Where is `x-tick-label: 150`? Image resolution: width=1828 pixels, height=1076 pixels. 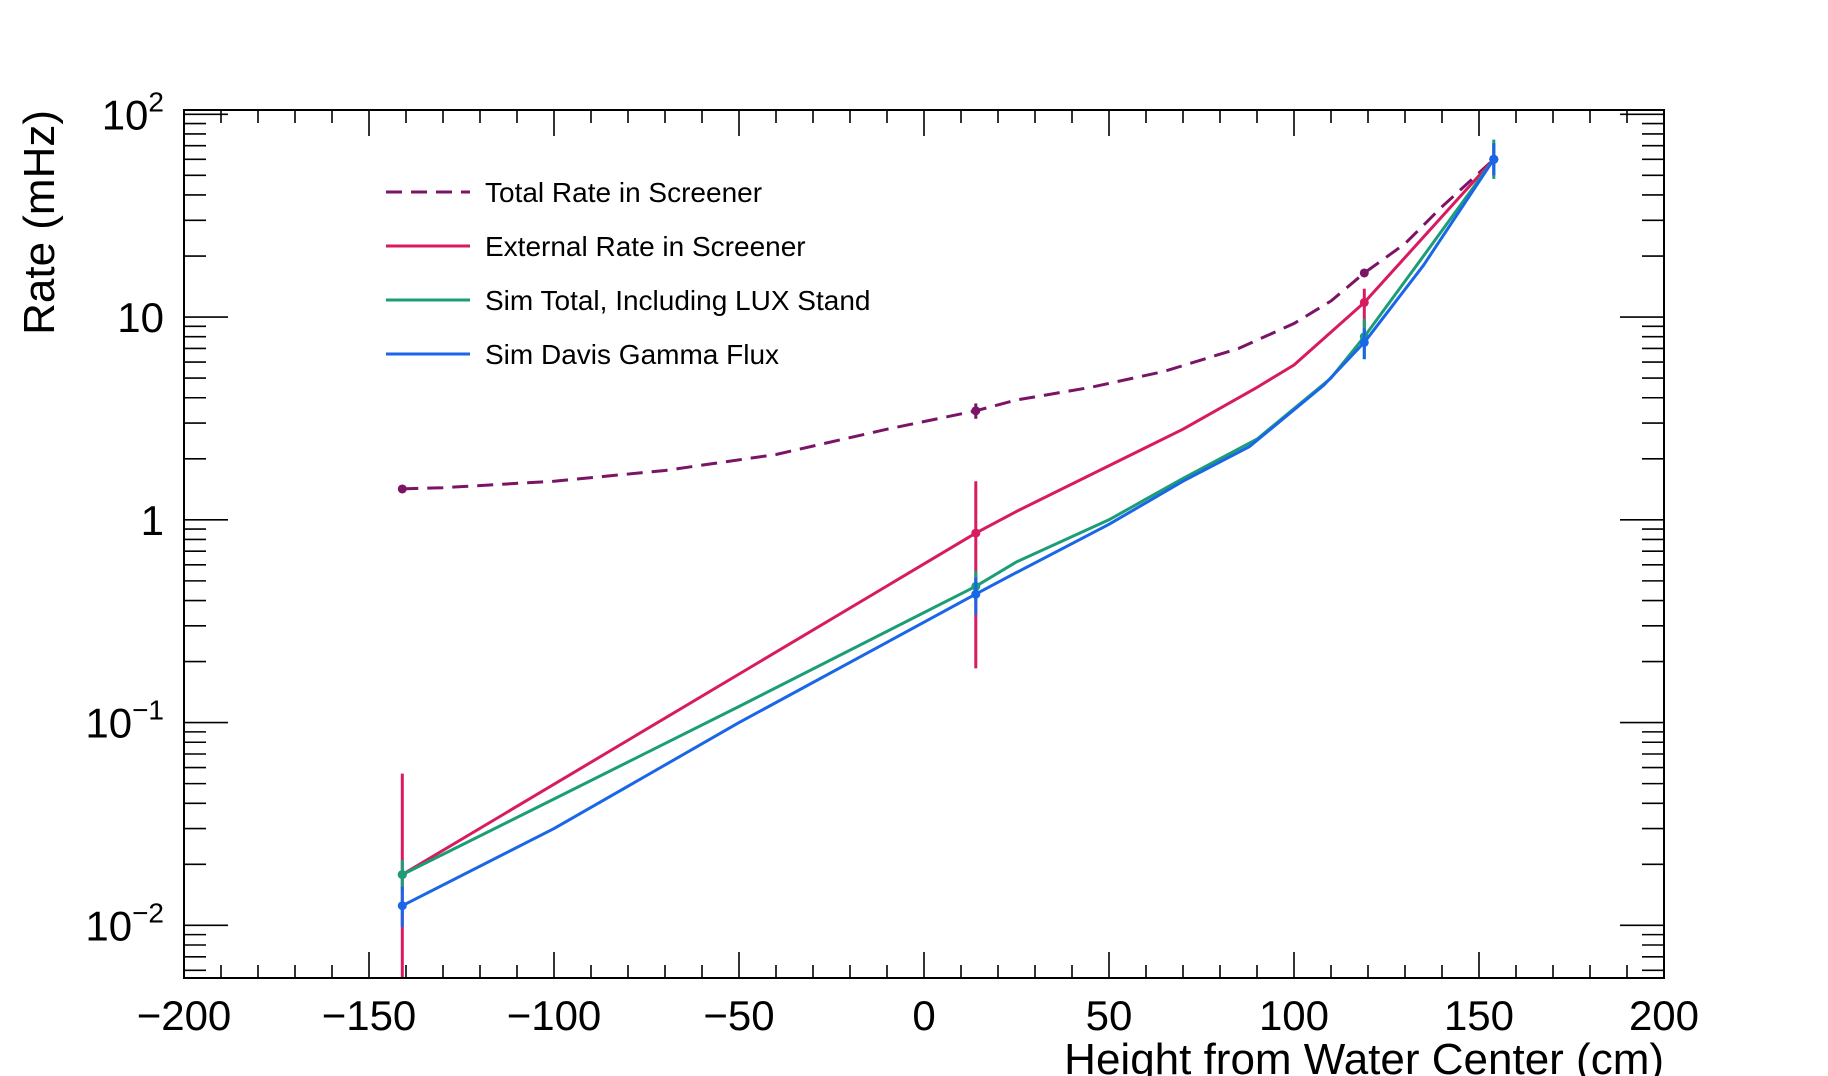 x-tick-label: 150 is located at coordinates (1479, 1015).